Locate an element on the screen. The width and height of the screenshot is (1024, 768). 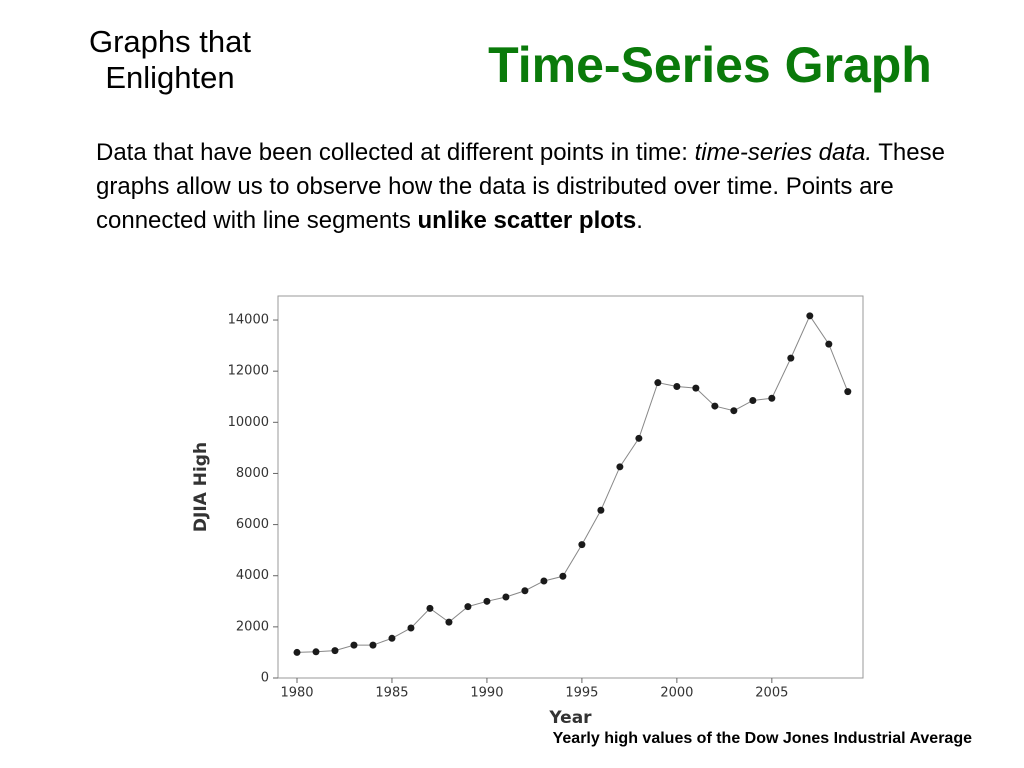
italic-text: time-series data. is located at coordinates (783, 152).